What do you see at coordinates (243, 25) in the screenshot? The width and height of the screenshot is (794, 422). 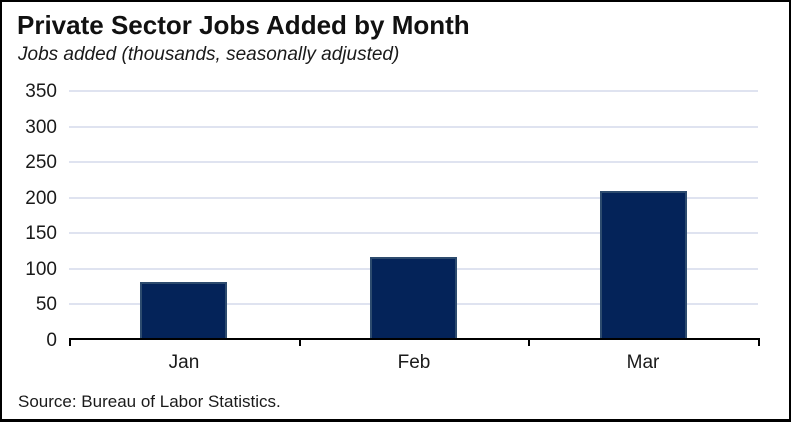 I see `chart-title: Private Sector Jobs Added by Month` at bounding box center [243, 25].